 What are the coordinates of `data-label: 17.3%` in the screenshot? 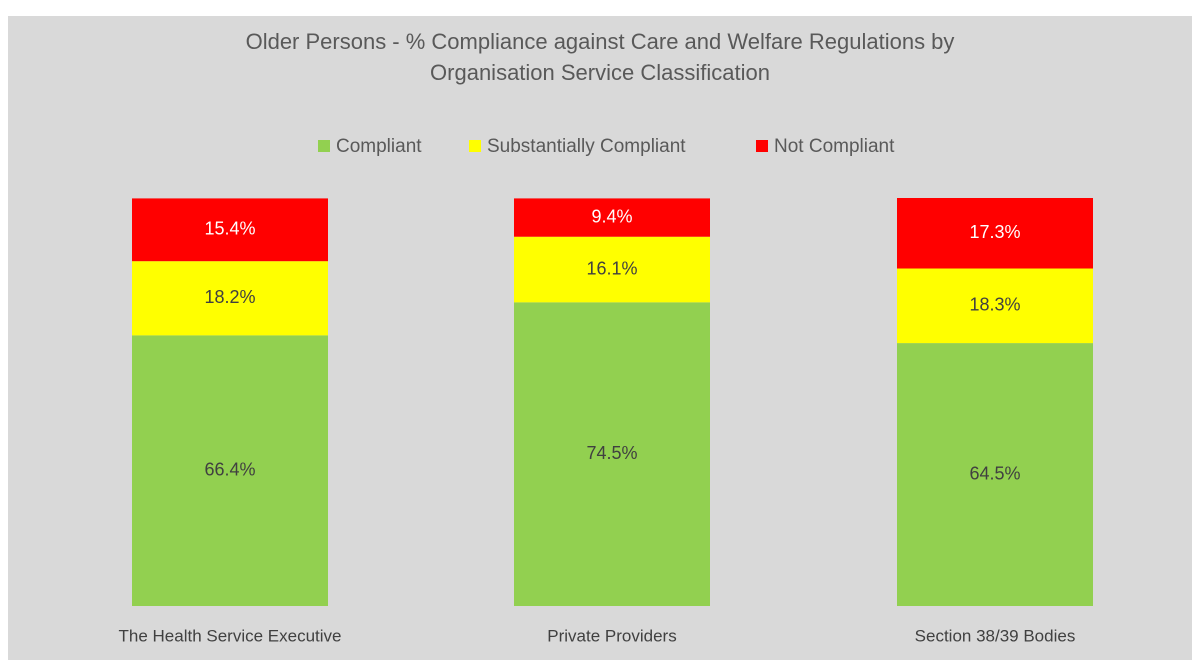 It's located at (994, 232).